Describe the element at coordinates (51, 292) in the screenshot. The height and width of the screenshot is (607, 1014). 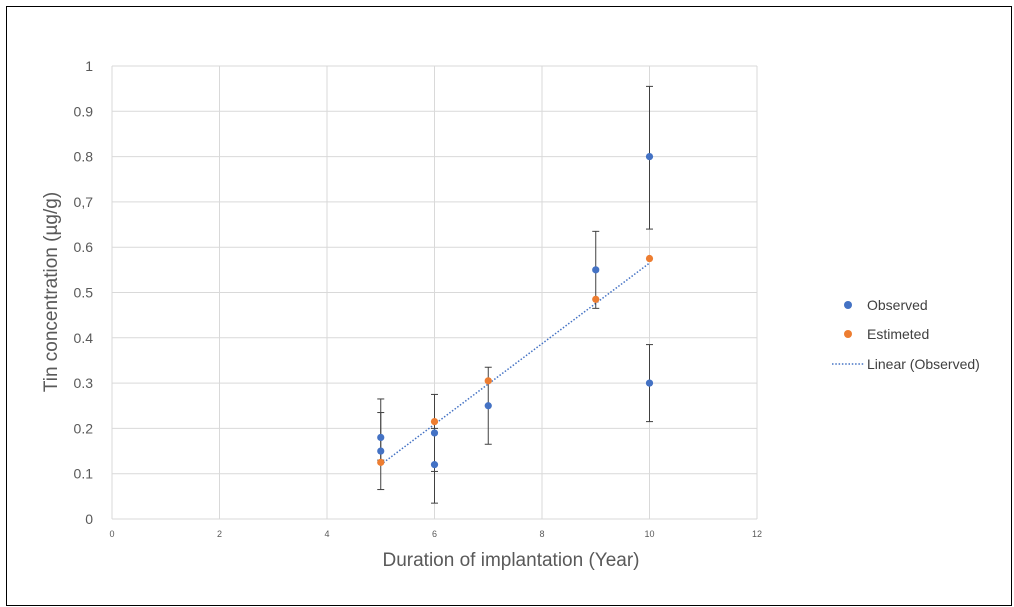
I see `y-axis-title: Tin concentration (µg/g)` at that location.